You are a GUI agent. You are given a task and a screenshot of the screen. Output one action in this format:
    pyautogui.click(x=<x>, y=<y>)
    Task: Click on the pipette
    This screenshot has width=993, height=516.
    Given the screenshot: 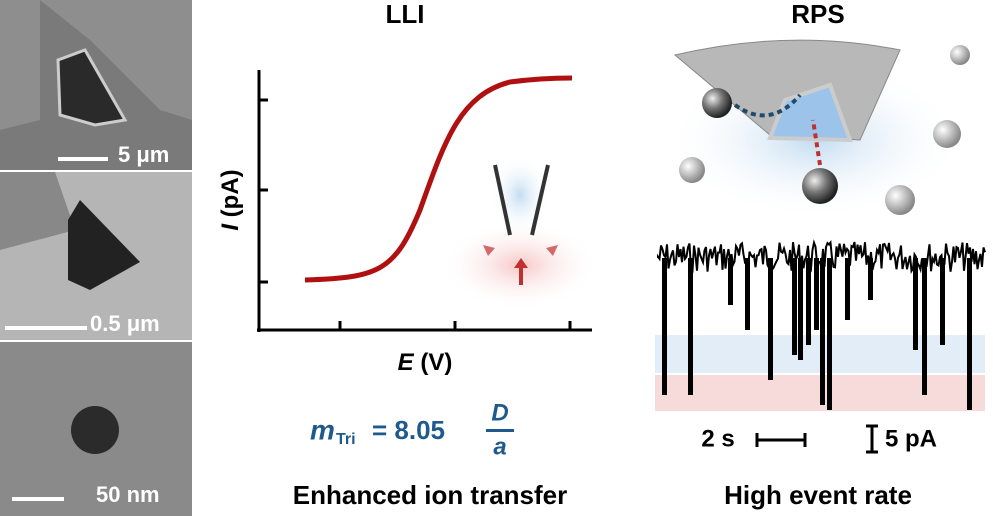 What is the action you would take?
    pyautogui.click(x=521, y=200)
    